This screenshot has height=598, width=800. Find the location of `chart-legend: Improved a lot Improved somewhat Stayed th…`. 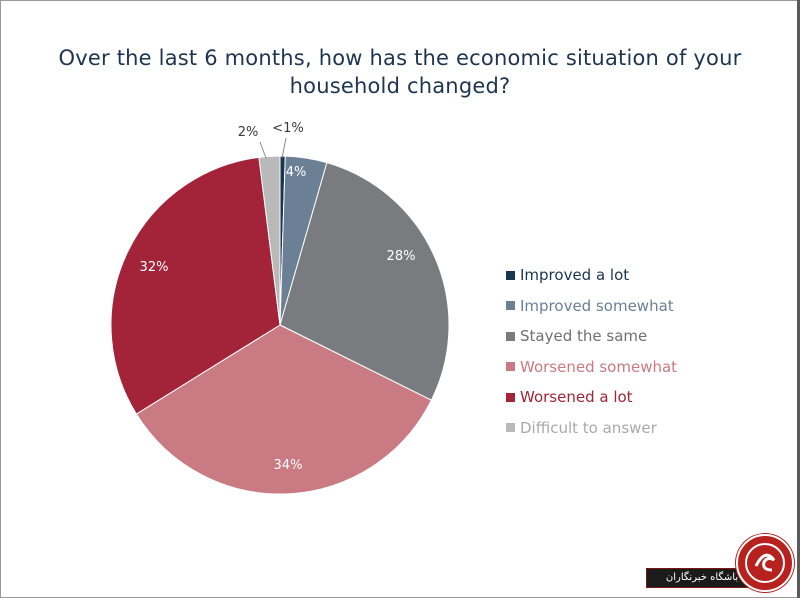

chart-legend: Improved a lot Improved somewhat Stayed th… is located at coordinates (591, 351).